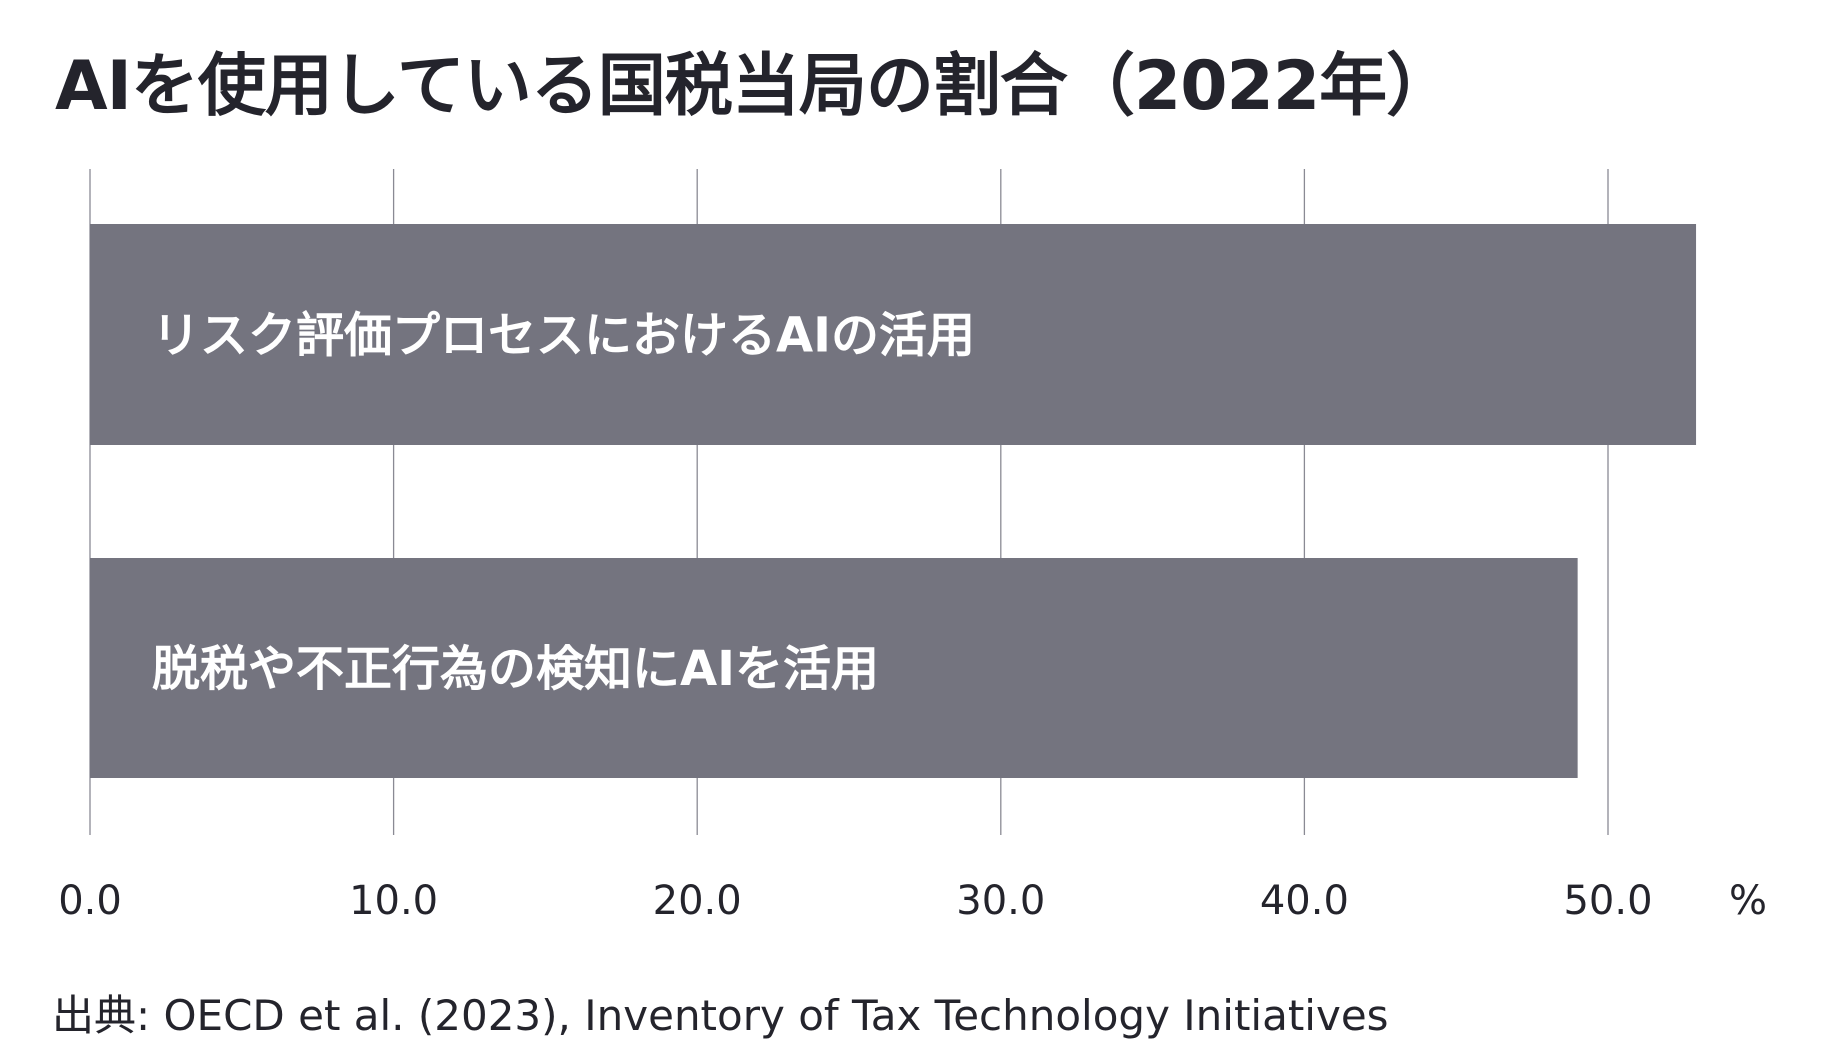  Describe the element at coordinates (1304, 901) in the screenshot. I see `x-tick-label: 40.0` at that location.